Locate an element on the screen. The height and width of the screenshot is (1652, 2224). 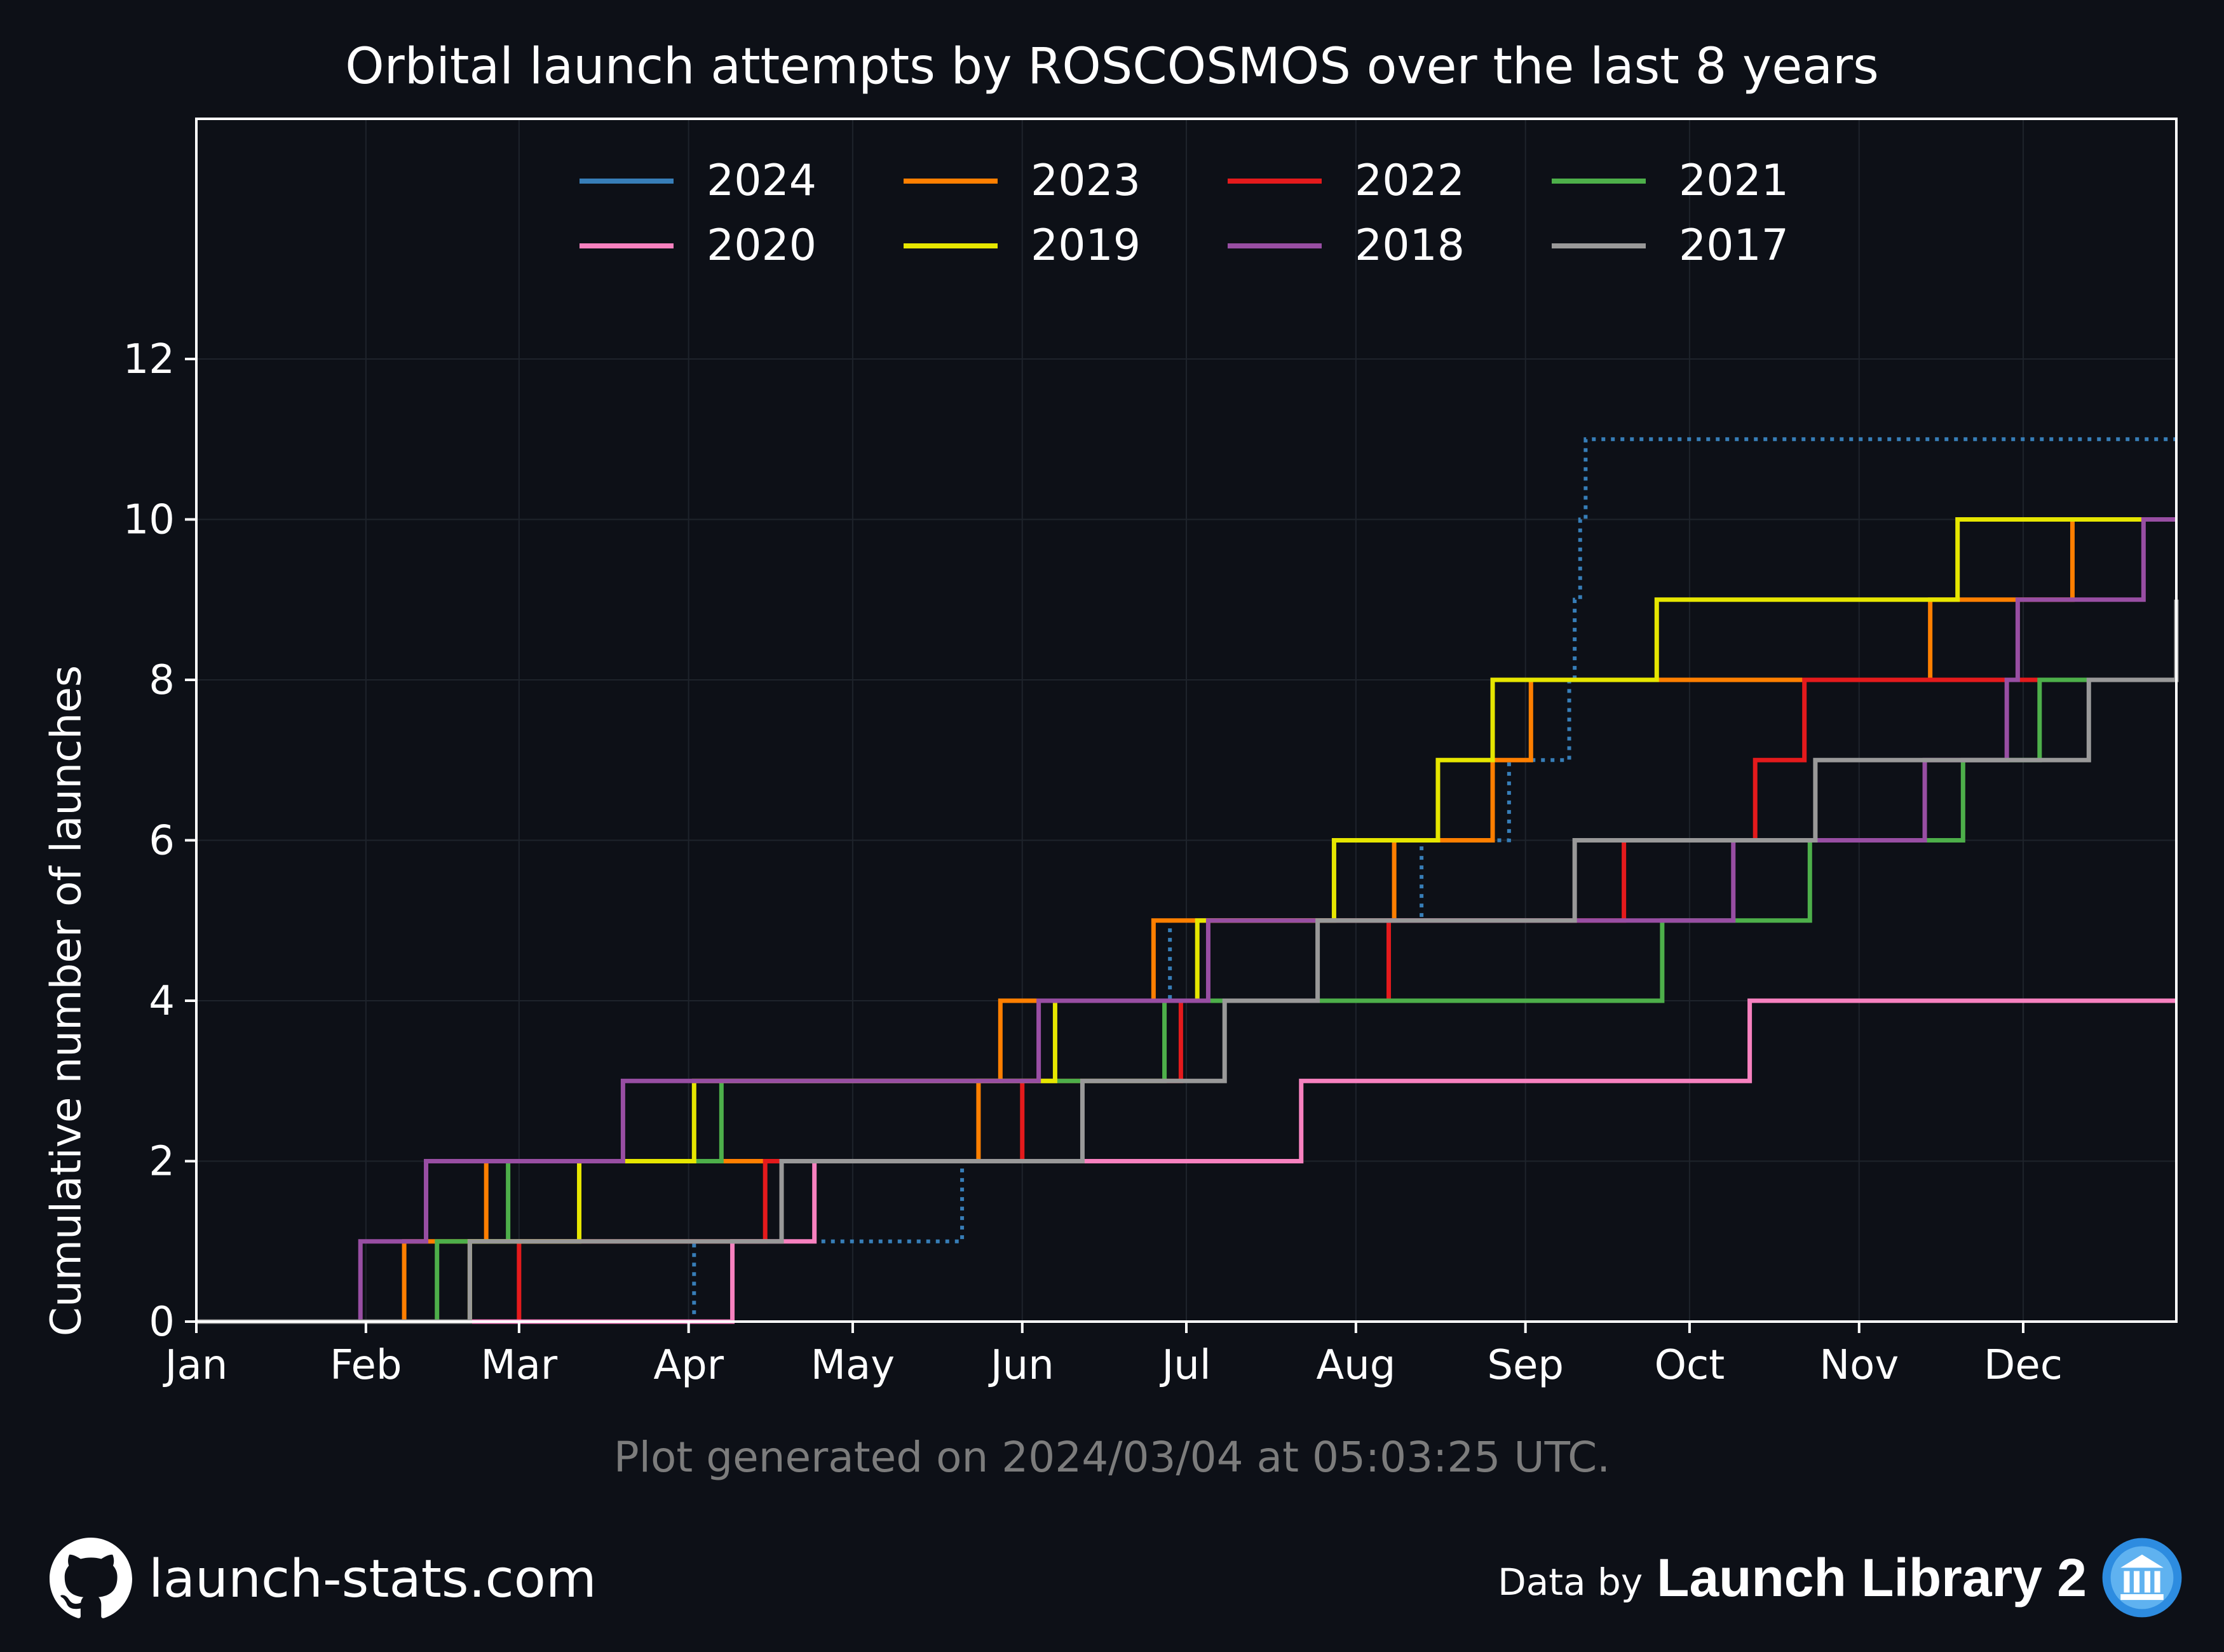
legend-item-2020: 2020 is located at coordinates (698, 246).